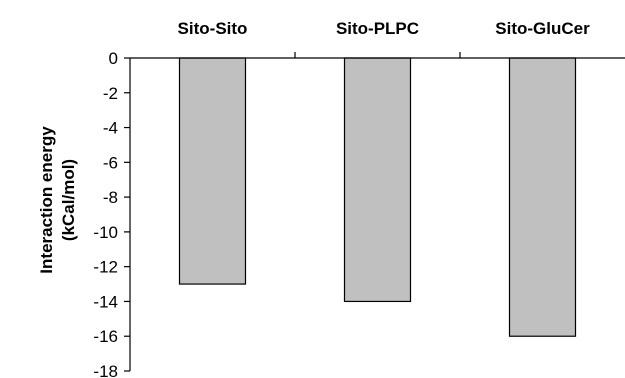  I want to click on y-tick-label: -2, so click(110, 93).